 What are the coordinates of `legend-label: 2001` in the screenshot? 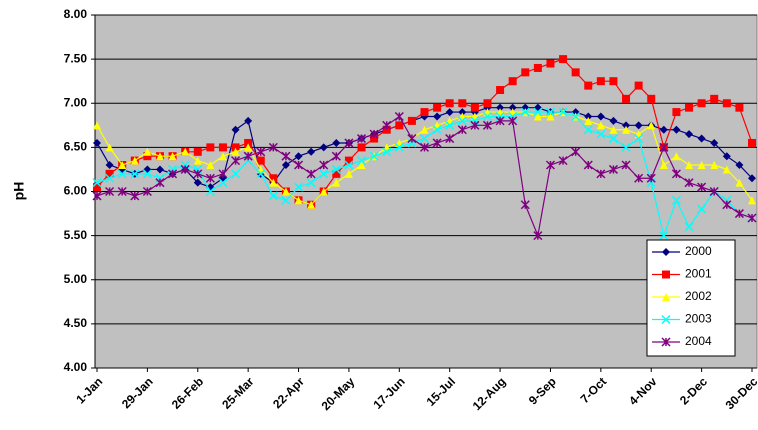 It's located at (698, 274).